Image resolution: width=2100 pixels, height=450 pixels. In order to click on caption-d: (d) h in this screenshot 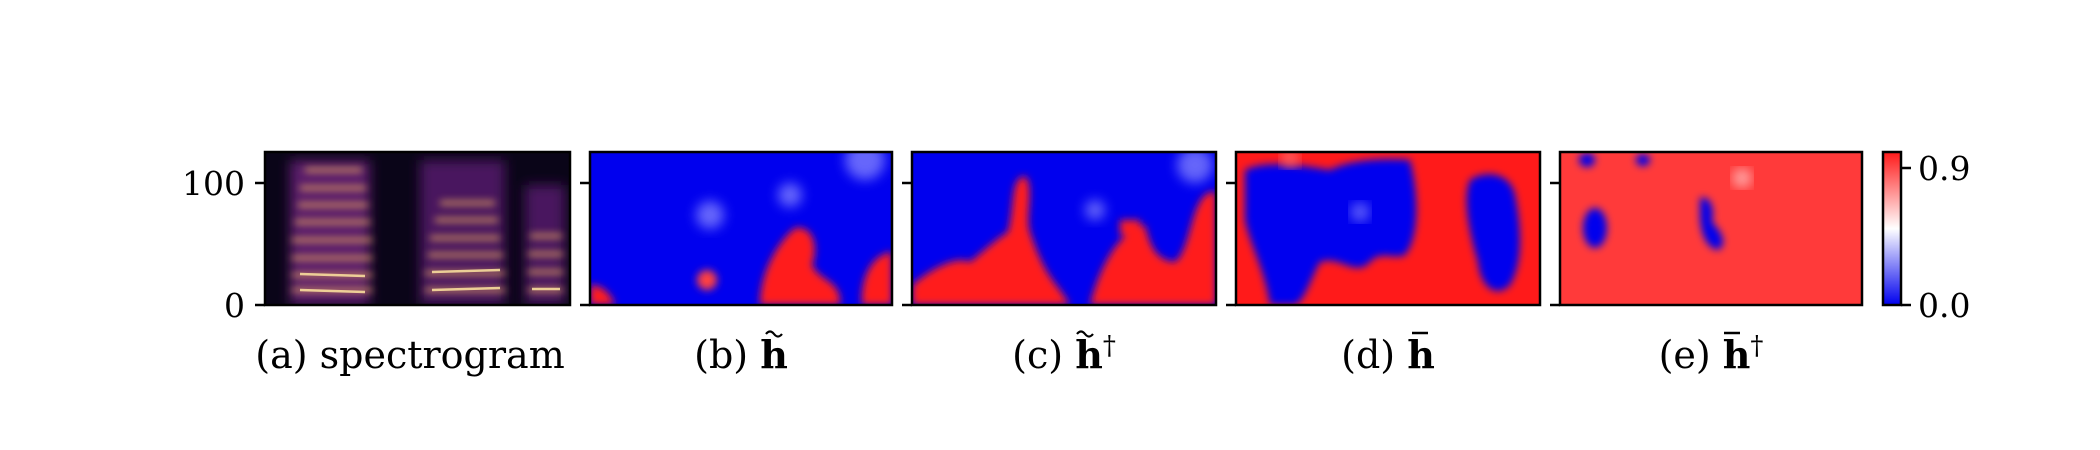, I will do `click(1388, 354)`.